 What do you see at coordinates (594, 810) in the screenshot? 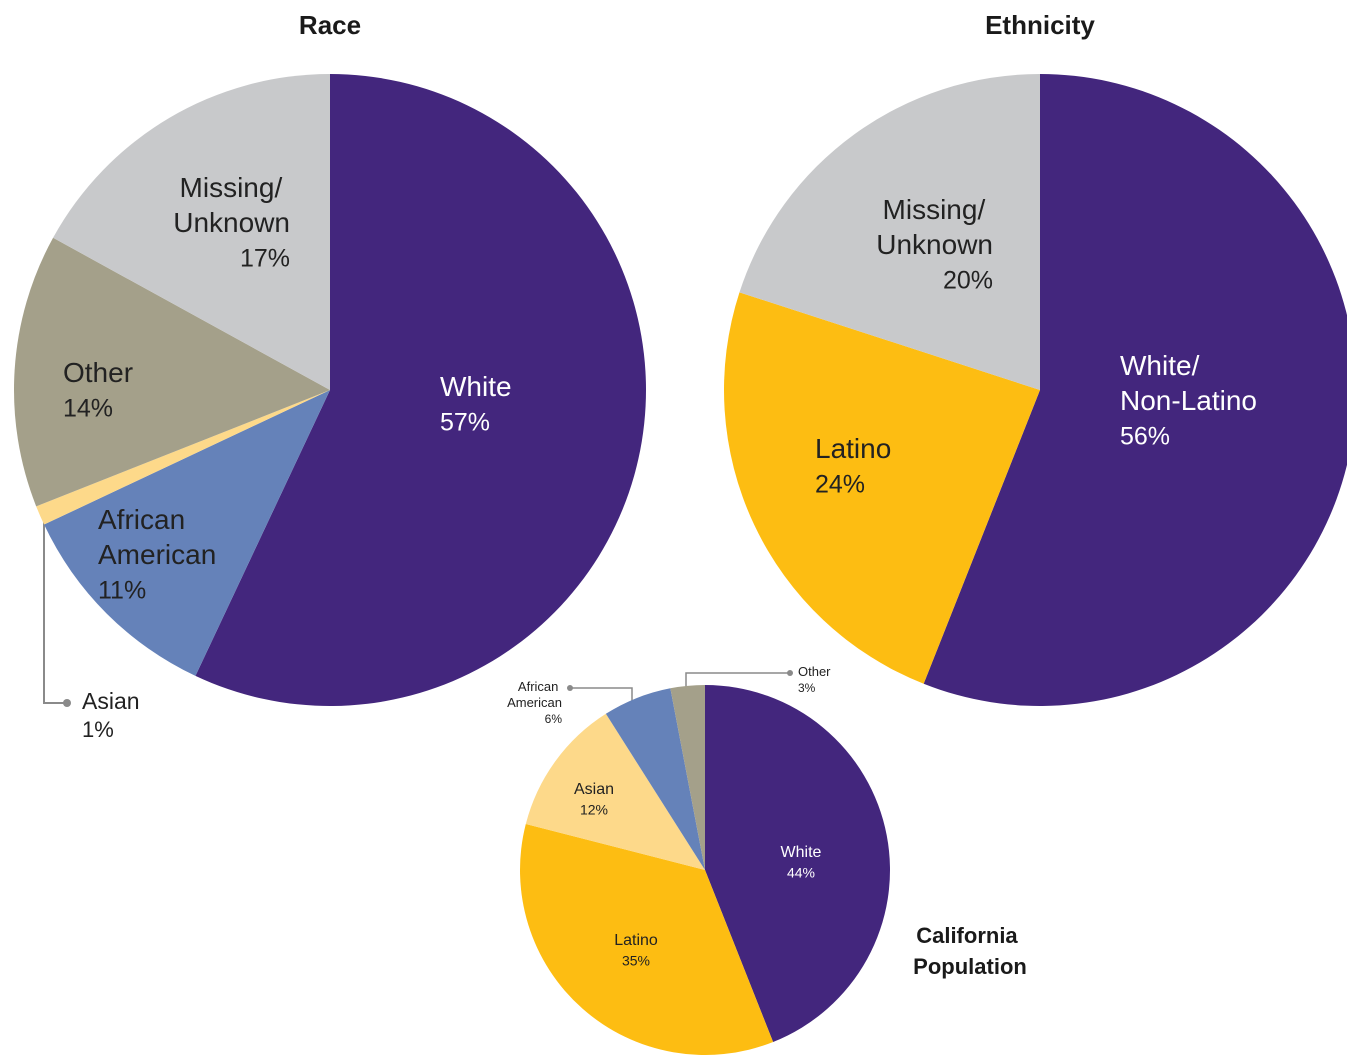
I see `slice-value-label: 12%` at bounding box center [594, 810].